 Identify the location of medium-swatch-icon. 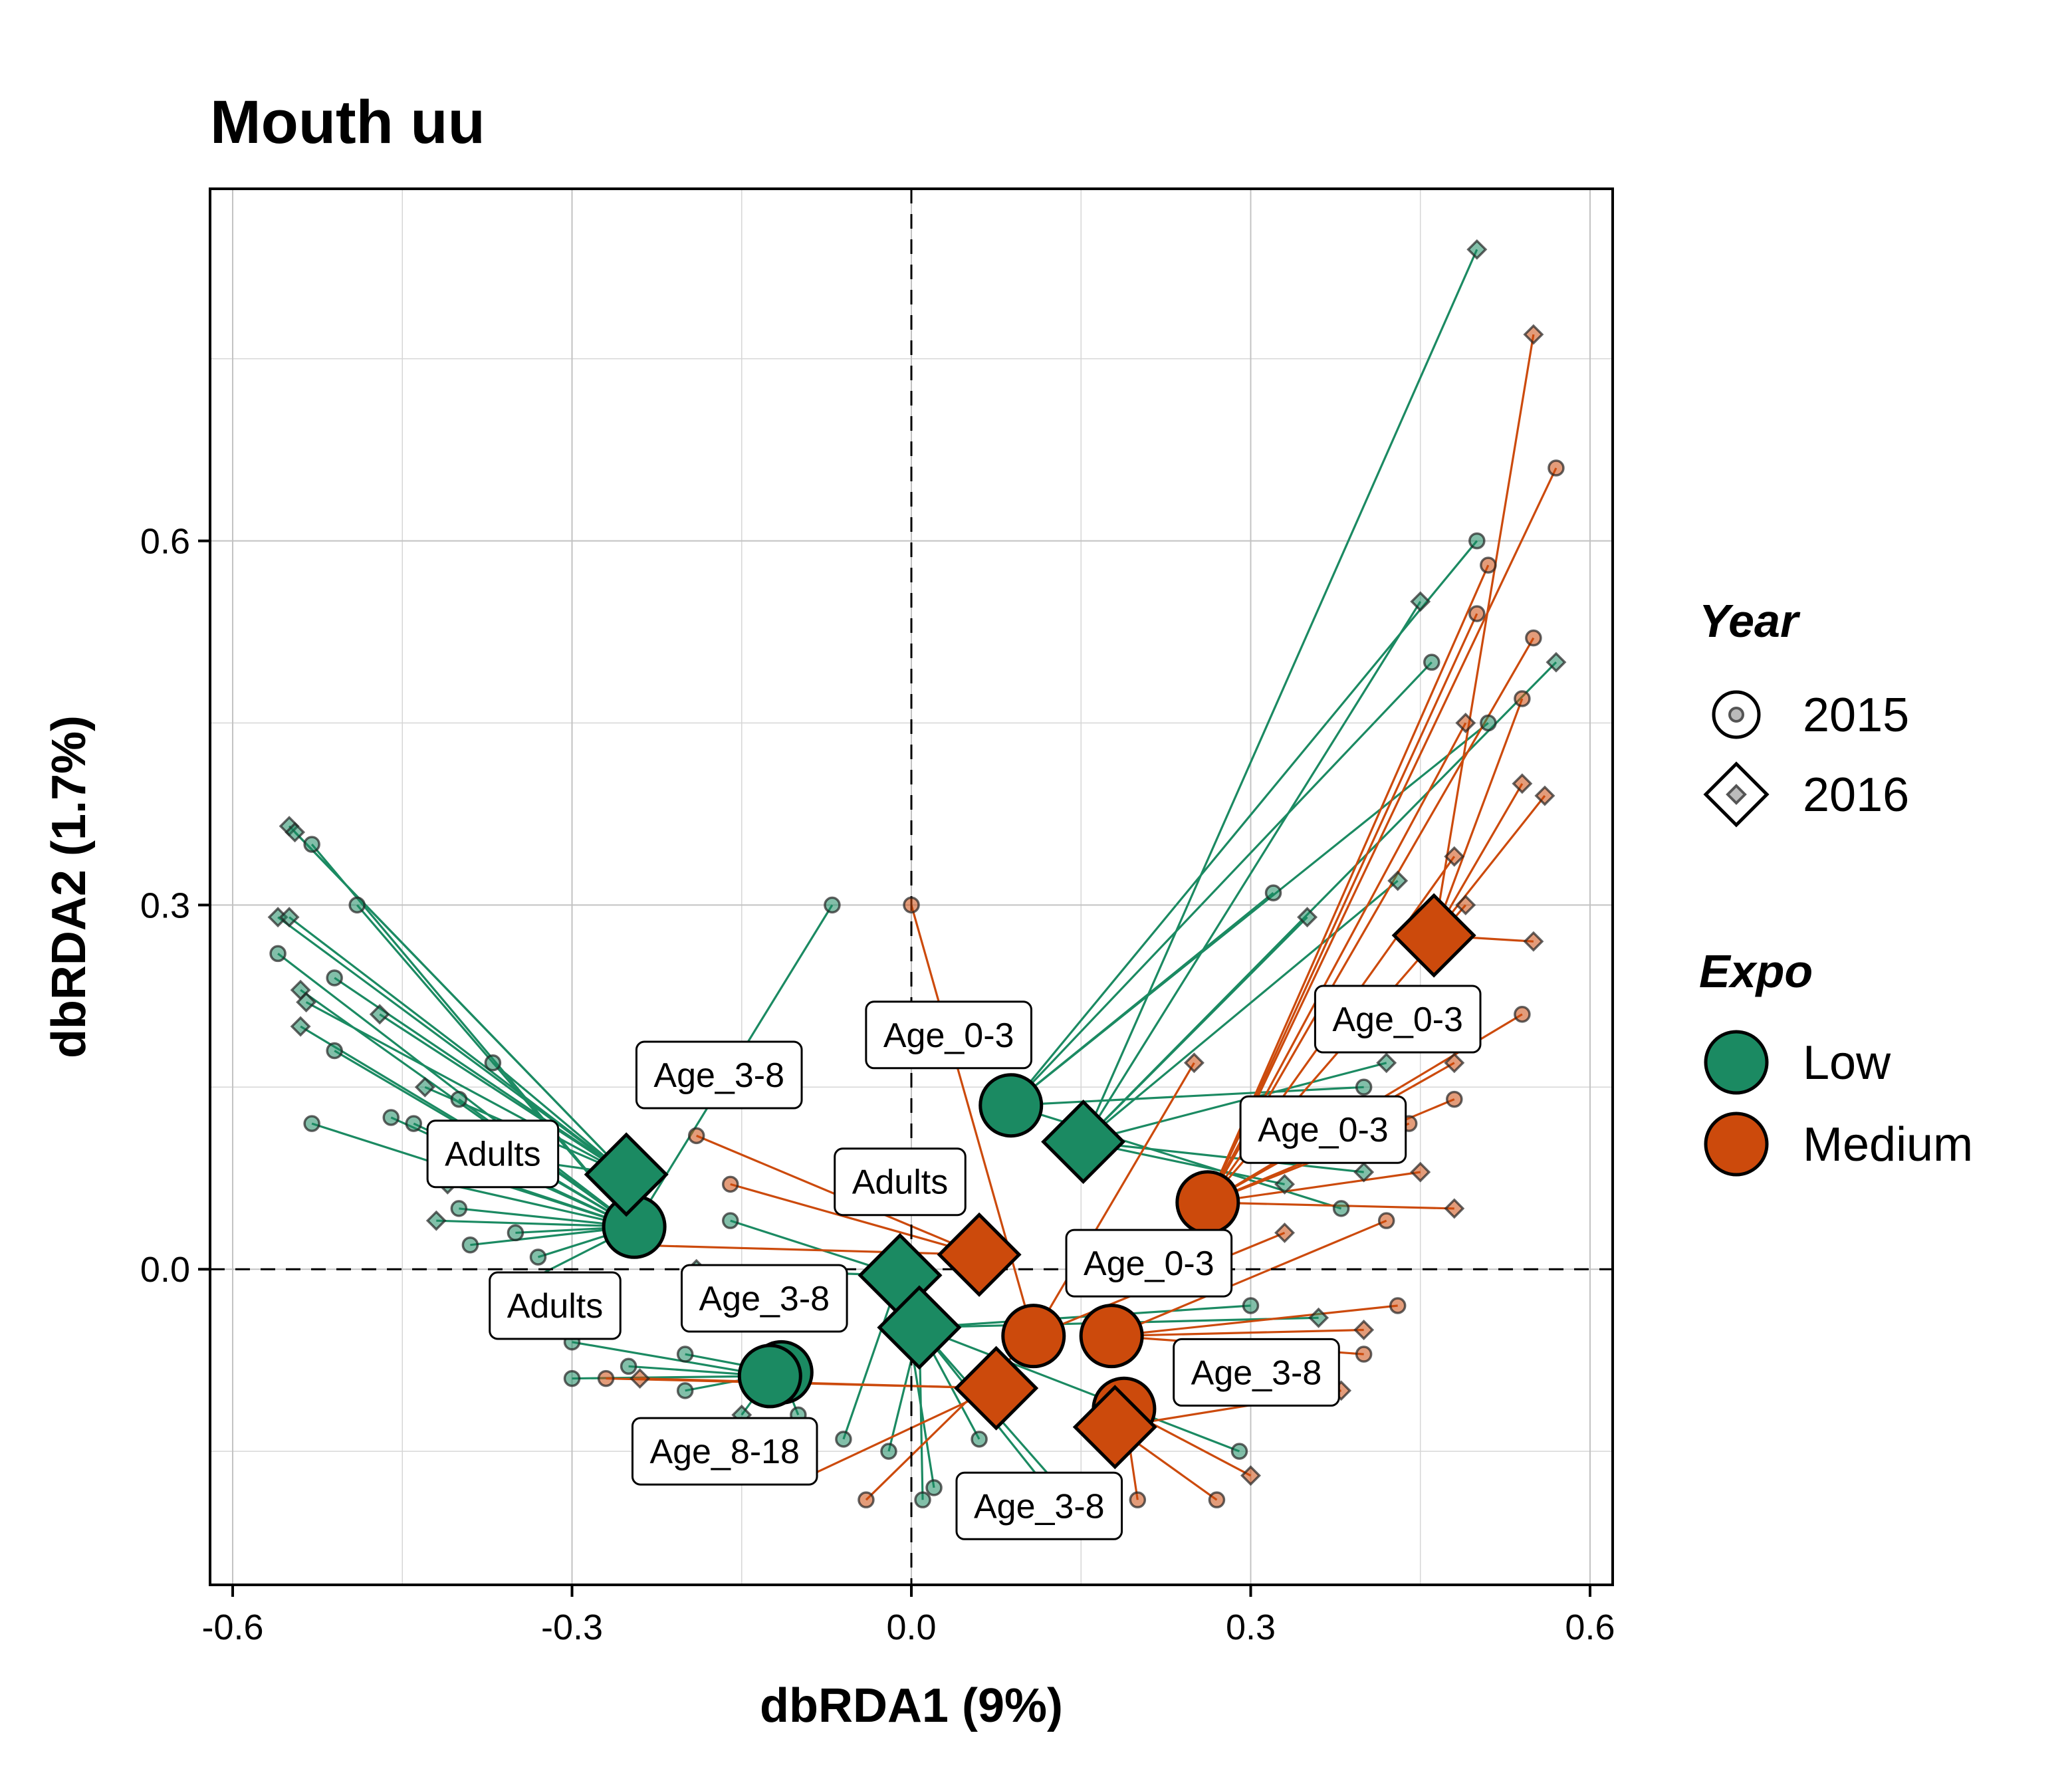
(1736, 1144).